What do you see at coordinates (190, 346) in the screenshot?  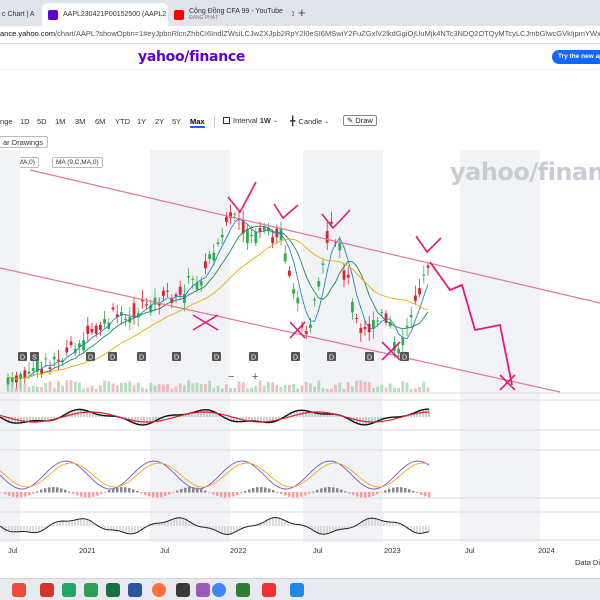 I see `background-band` at bounding box center [190, 346].